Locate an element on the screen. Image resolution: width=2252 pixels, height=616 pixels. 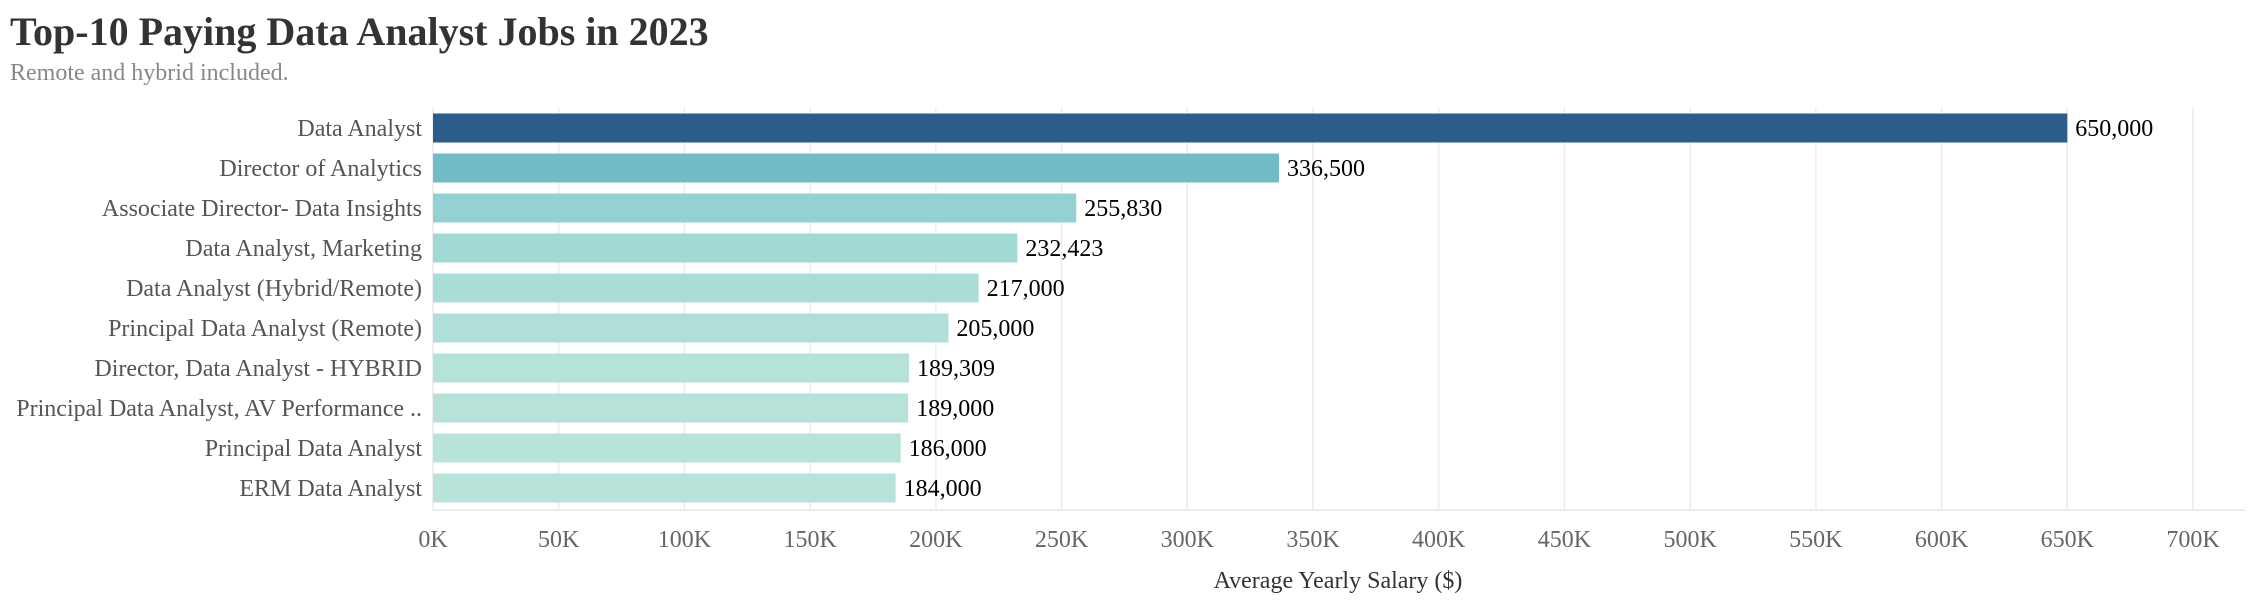
data-label: 184,000 is located at coordinates (943, 489).